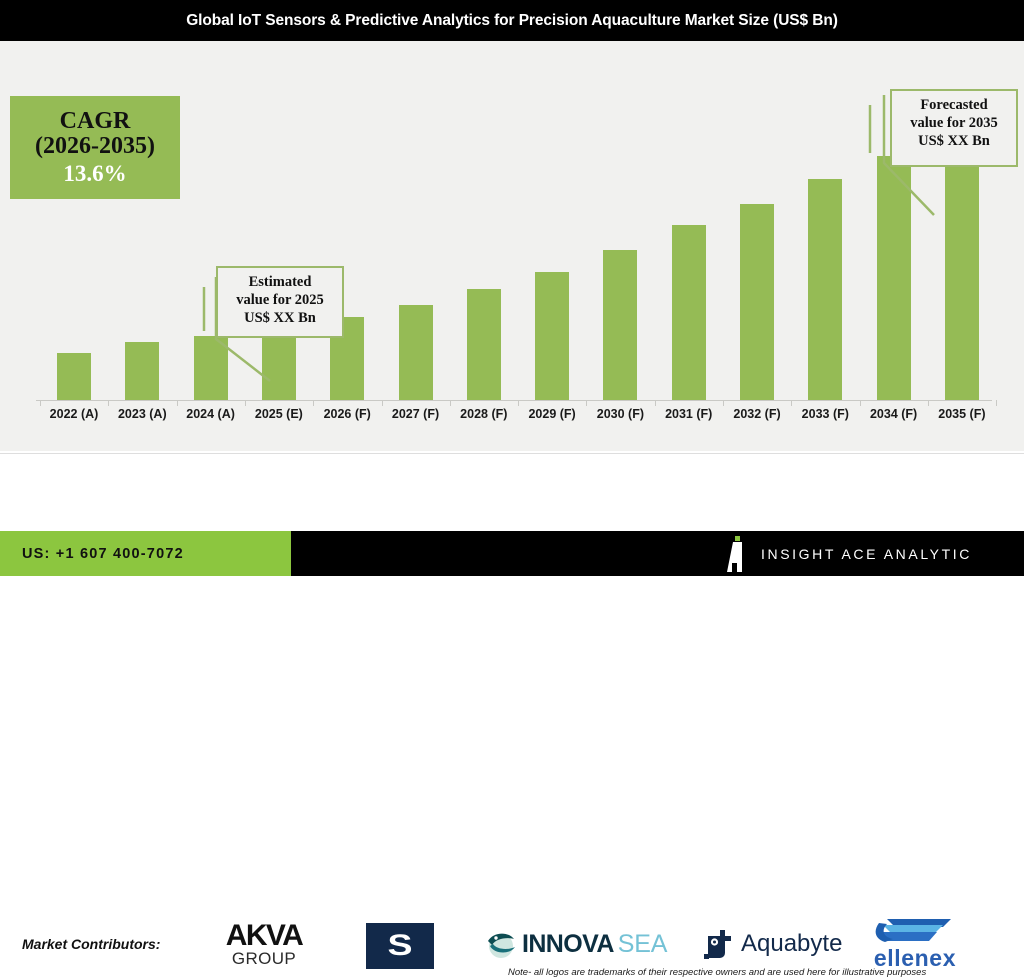  What do you see at coordinates (142, 371) in the screenshot?
I see `bar-2023` at bounding box center [142, 371].